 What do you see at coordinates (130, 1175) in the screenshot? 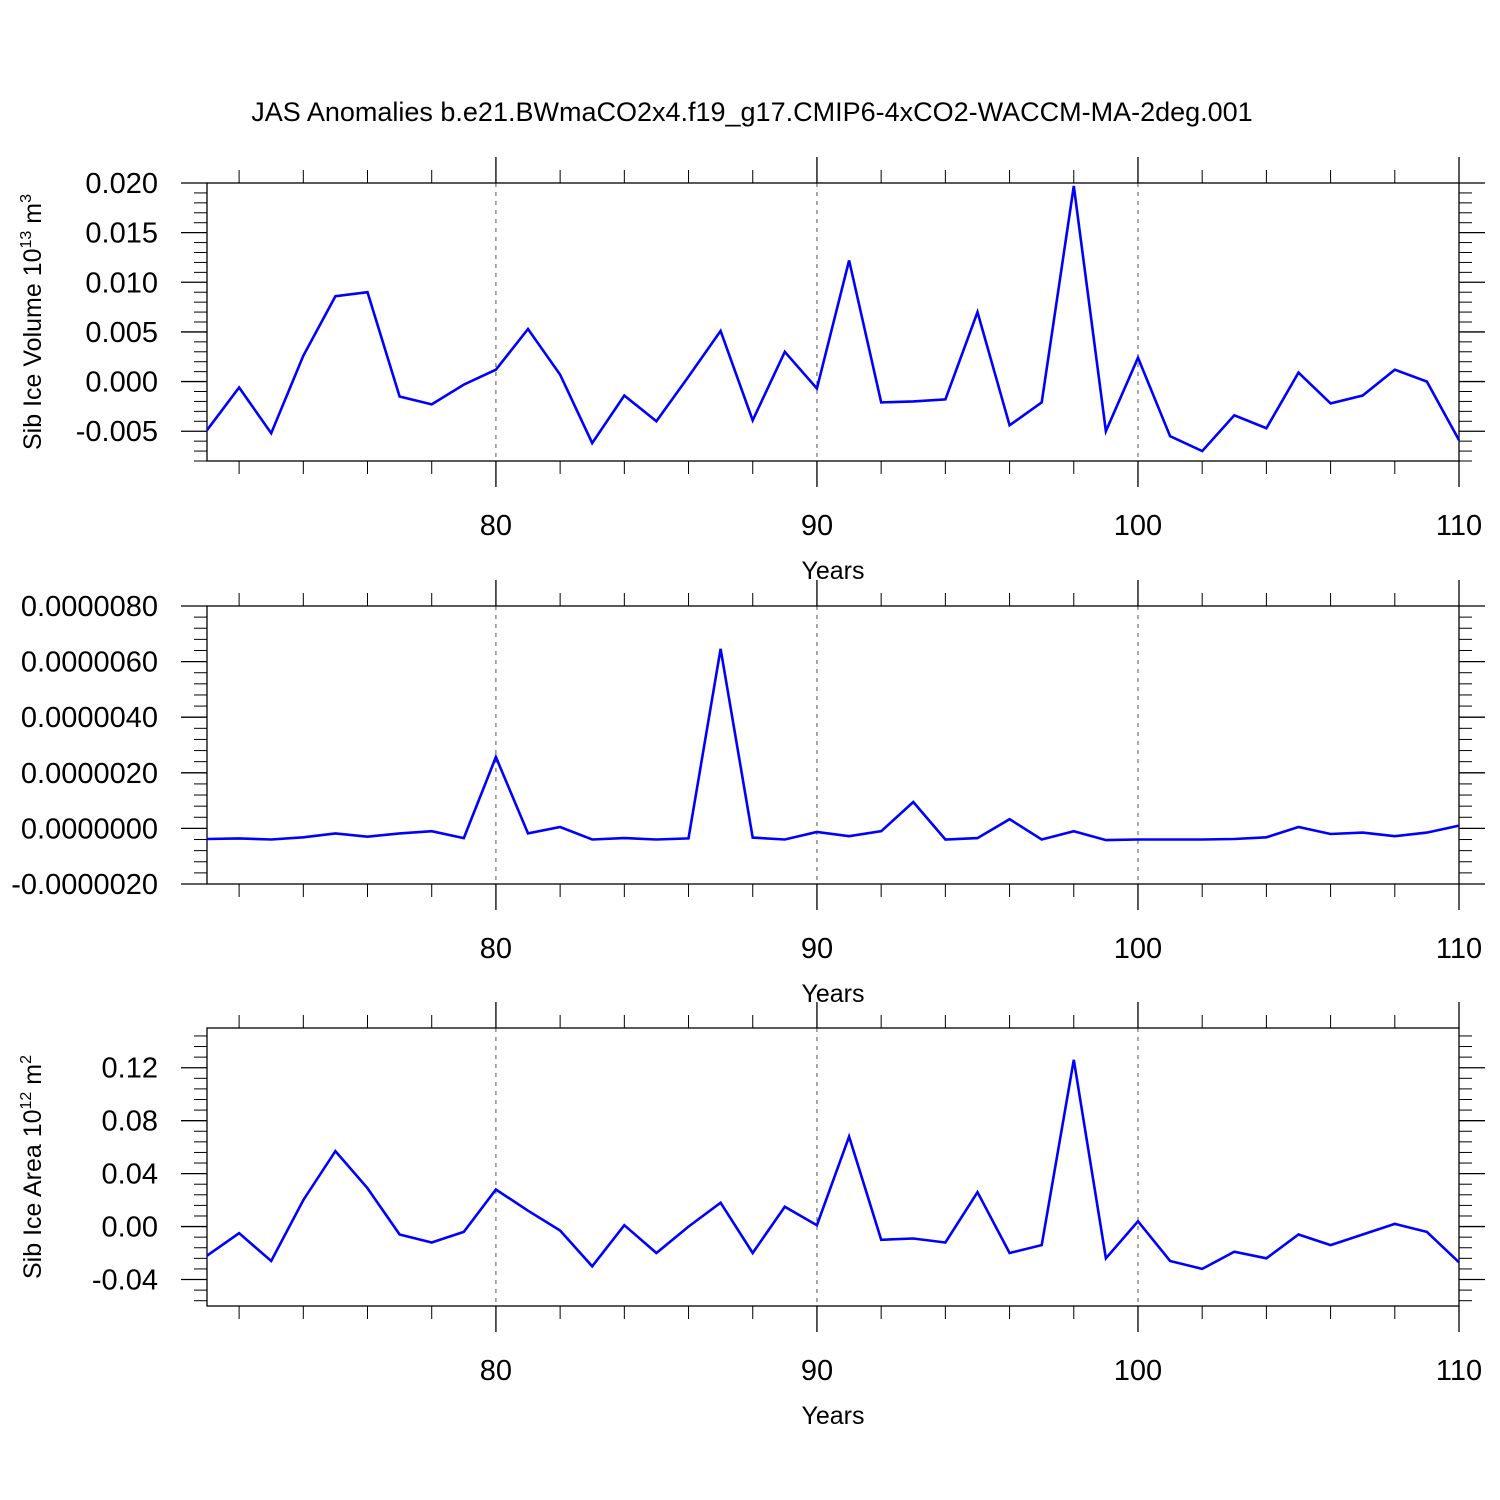
I see `y-tick-label: 0.04` at bounding box center [130, 1175].